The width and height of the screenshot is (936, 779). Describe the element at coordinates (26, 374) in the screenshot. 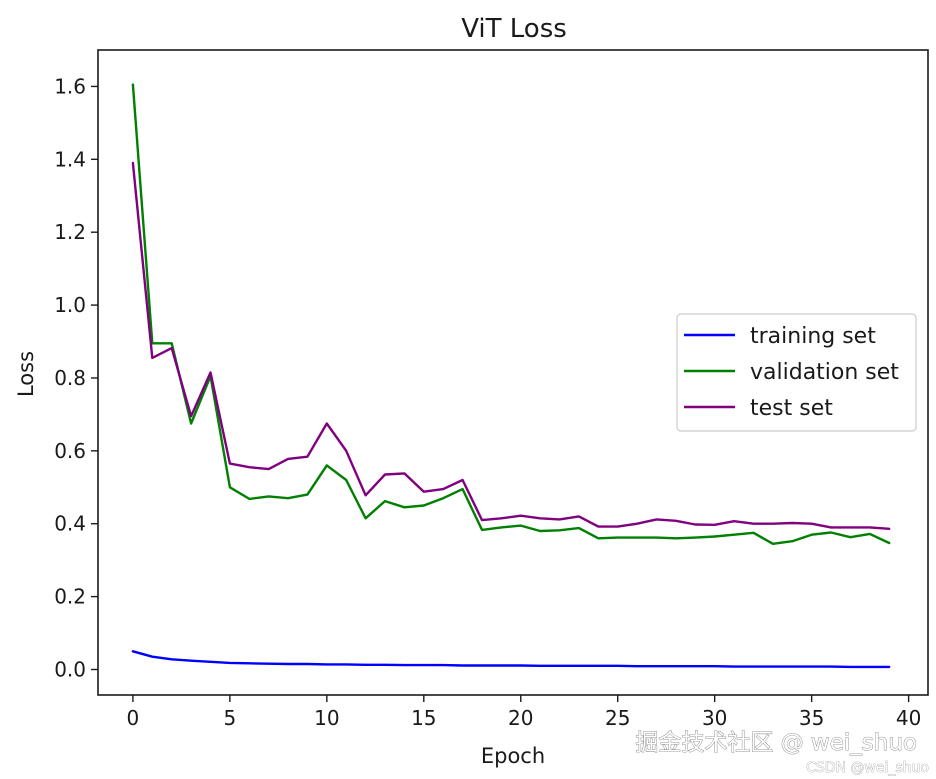

I see `y-axis-label: Loss` at that location.